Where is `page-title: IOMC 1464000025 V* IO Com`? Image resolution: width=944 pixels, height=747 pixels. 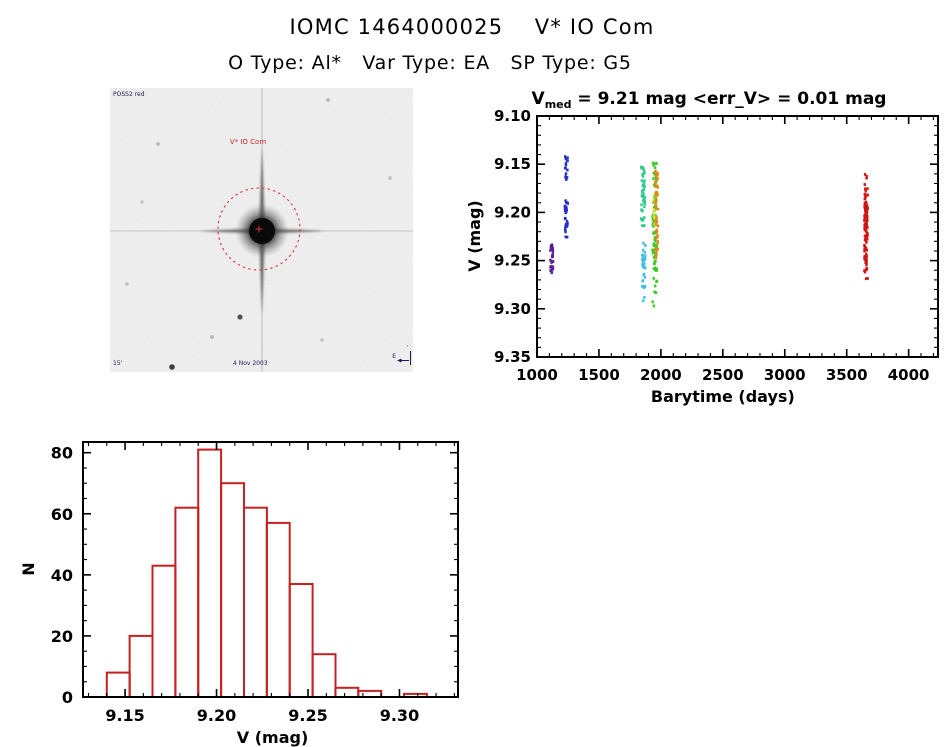 page-title: IOMC 1464000025 V* IO Com is located at coordinates (472, 27).